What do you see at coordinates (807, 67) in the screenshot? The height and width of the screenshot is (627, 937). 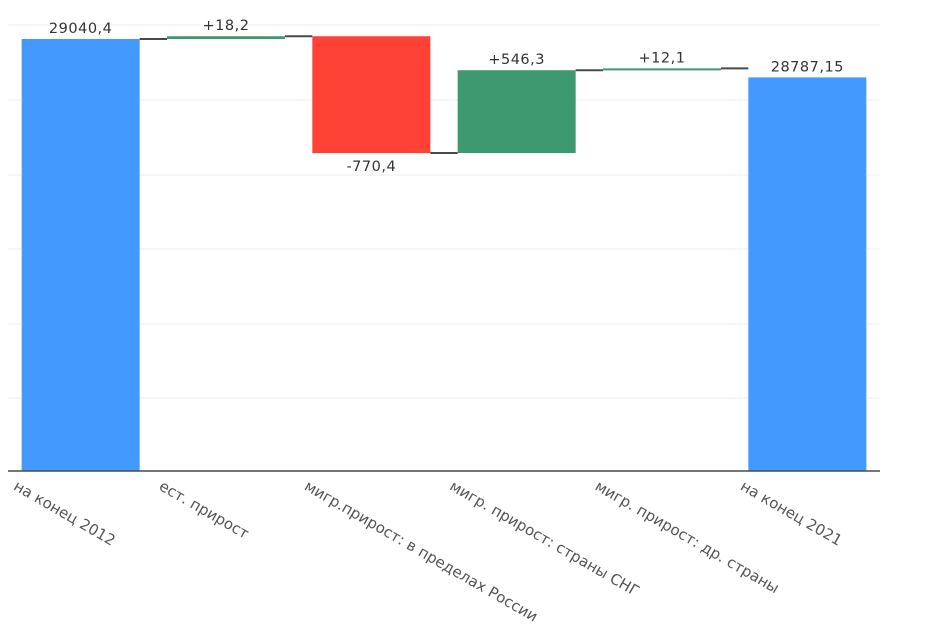 I see `value-label-6: 28787,15` at bounding box center [807, 67].